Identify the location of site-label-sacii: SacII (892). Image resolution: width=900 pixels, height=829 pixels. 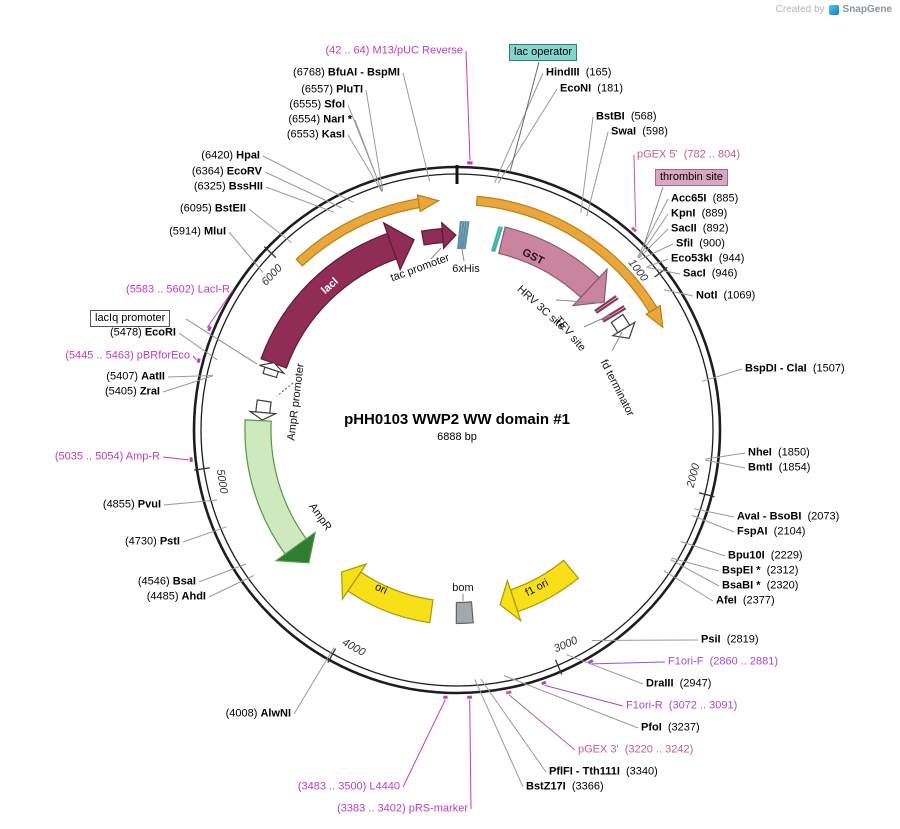
(700, 228).